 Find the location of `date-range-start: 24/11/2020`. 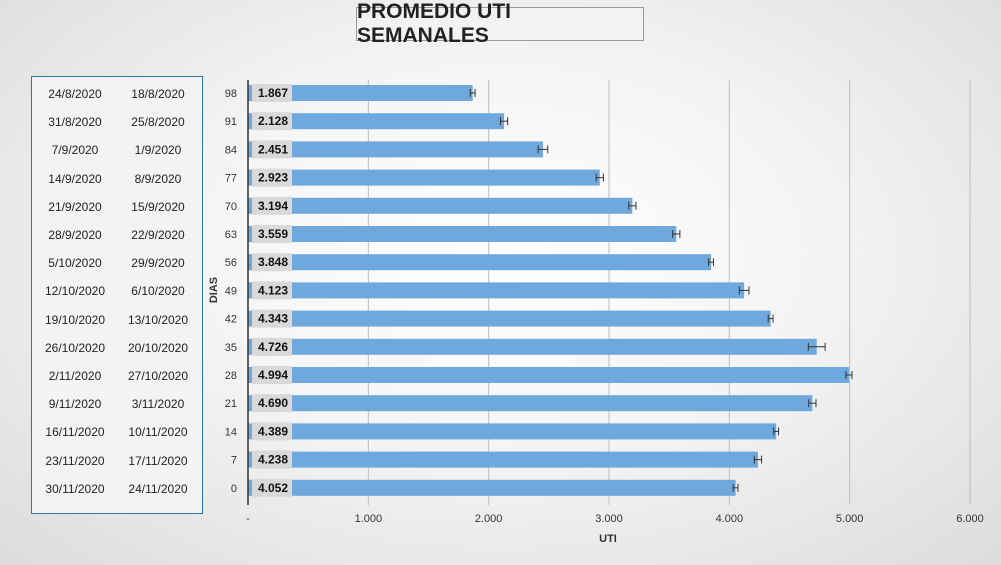

date-range-start: 24/11/2020 is located at coordinates (158, 488).